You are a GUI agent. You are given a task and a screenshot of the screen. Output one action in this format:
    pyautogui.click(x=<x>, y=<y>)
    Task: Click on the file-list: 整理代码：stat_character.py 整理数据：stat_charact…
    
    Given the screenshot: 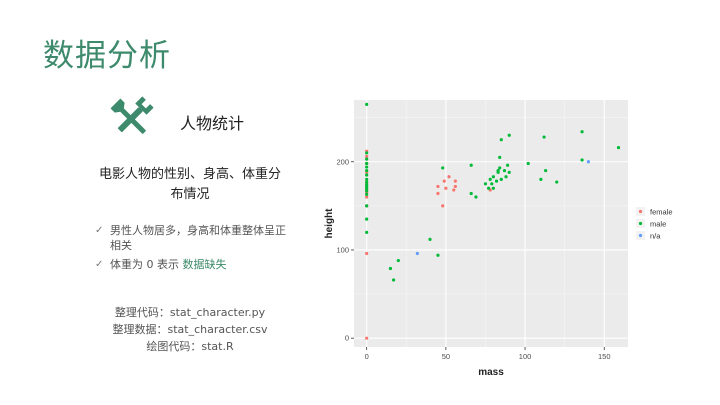 What is the action you would take?
    pyautogui.click(x=190, y=329)
    